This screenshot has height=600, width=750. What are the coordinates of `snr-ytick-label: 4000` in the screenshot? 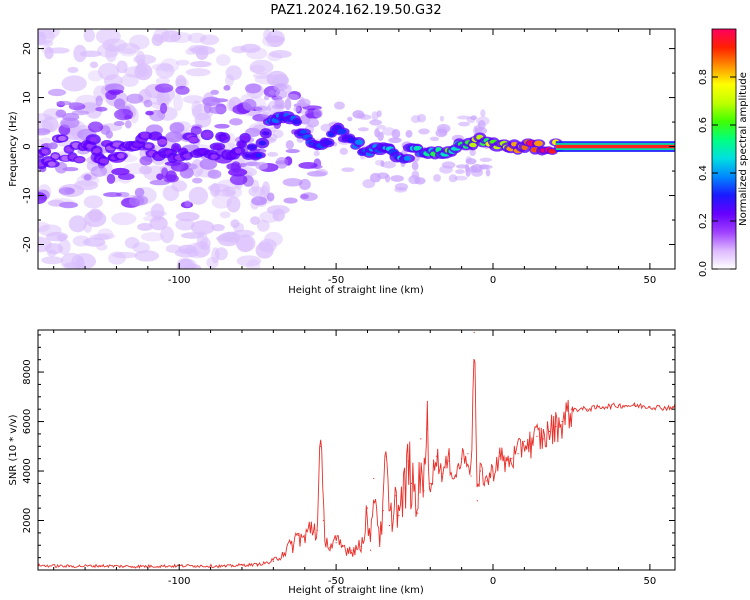 It's located at (27, 470).